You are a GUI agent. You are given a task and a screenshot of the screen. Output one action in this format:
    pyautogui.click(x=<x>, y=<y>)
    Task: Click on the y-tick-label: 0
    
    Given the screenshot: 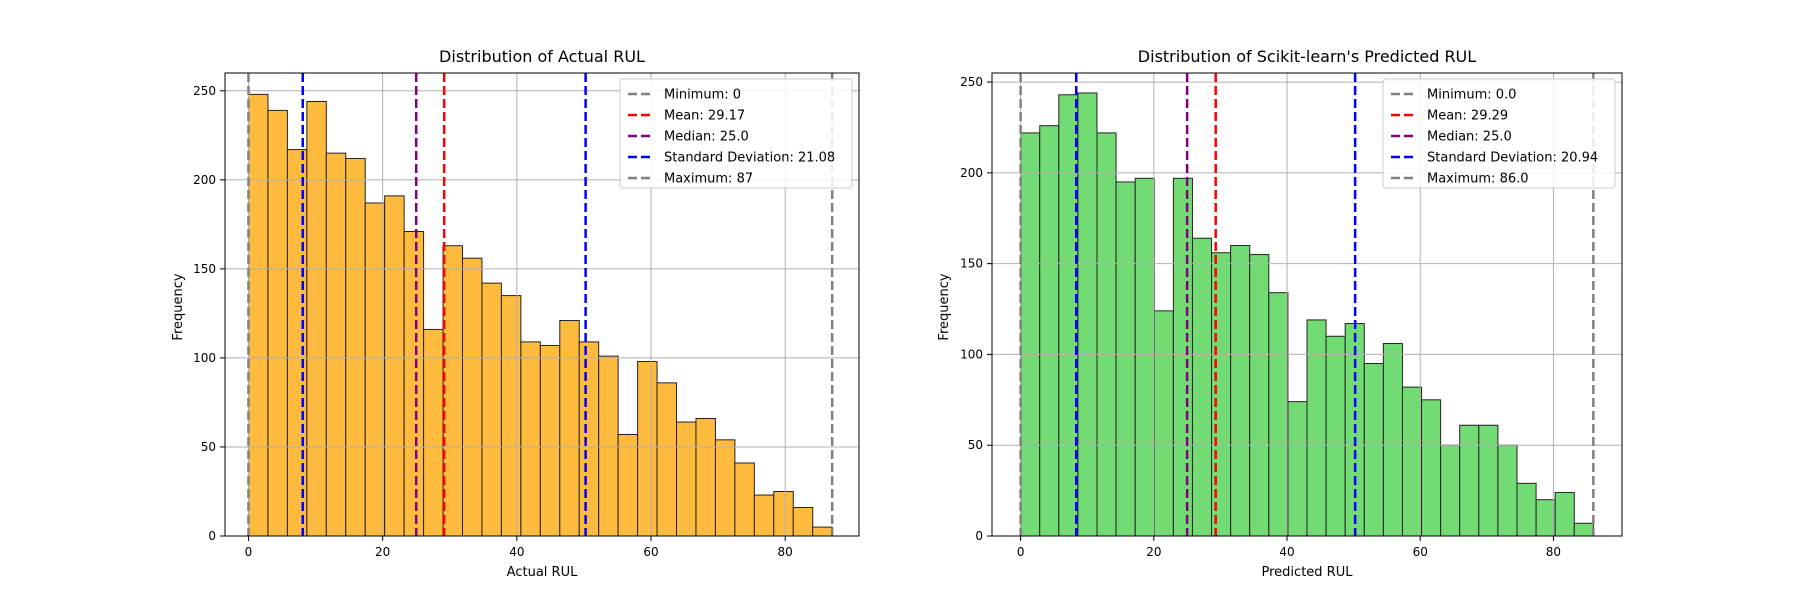 What is the action you would take?
    pyautogui.click(x=212, y=536)
    